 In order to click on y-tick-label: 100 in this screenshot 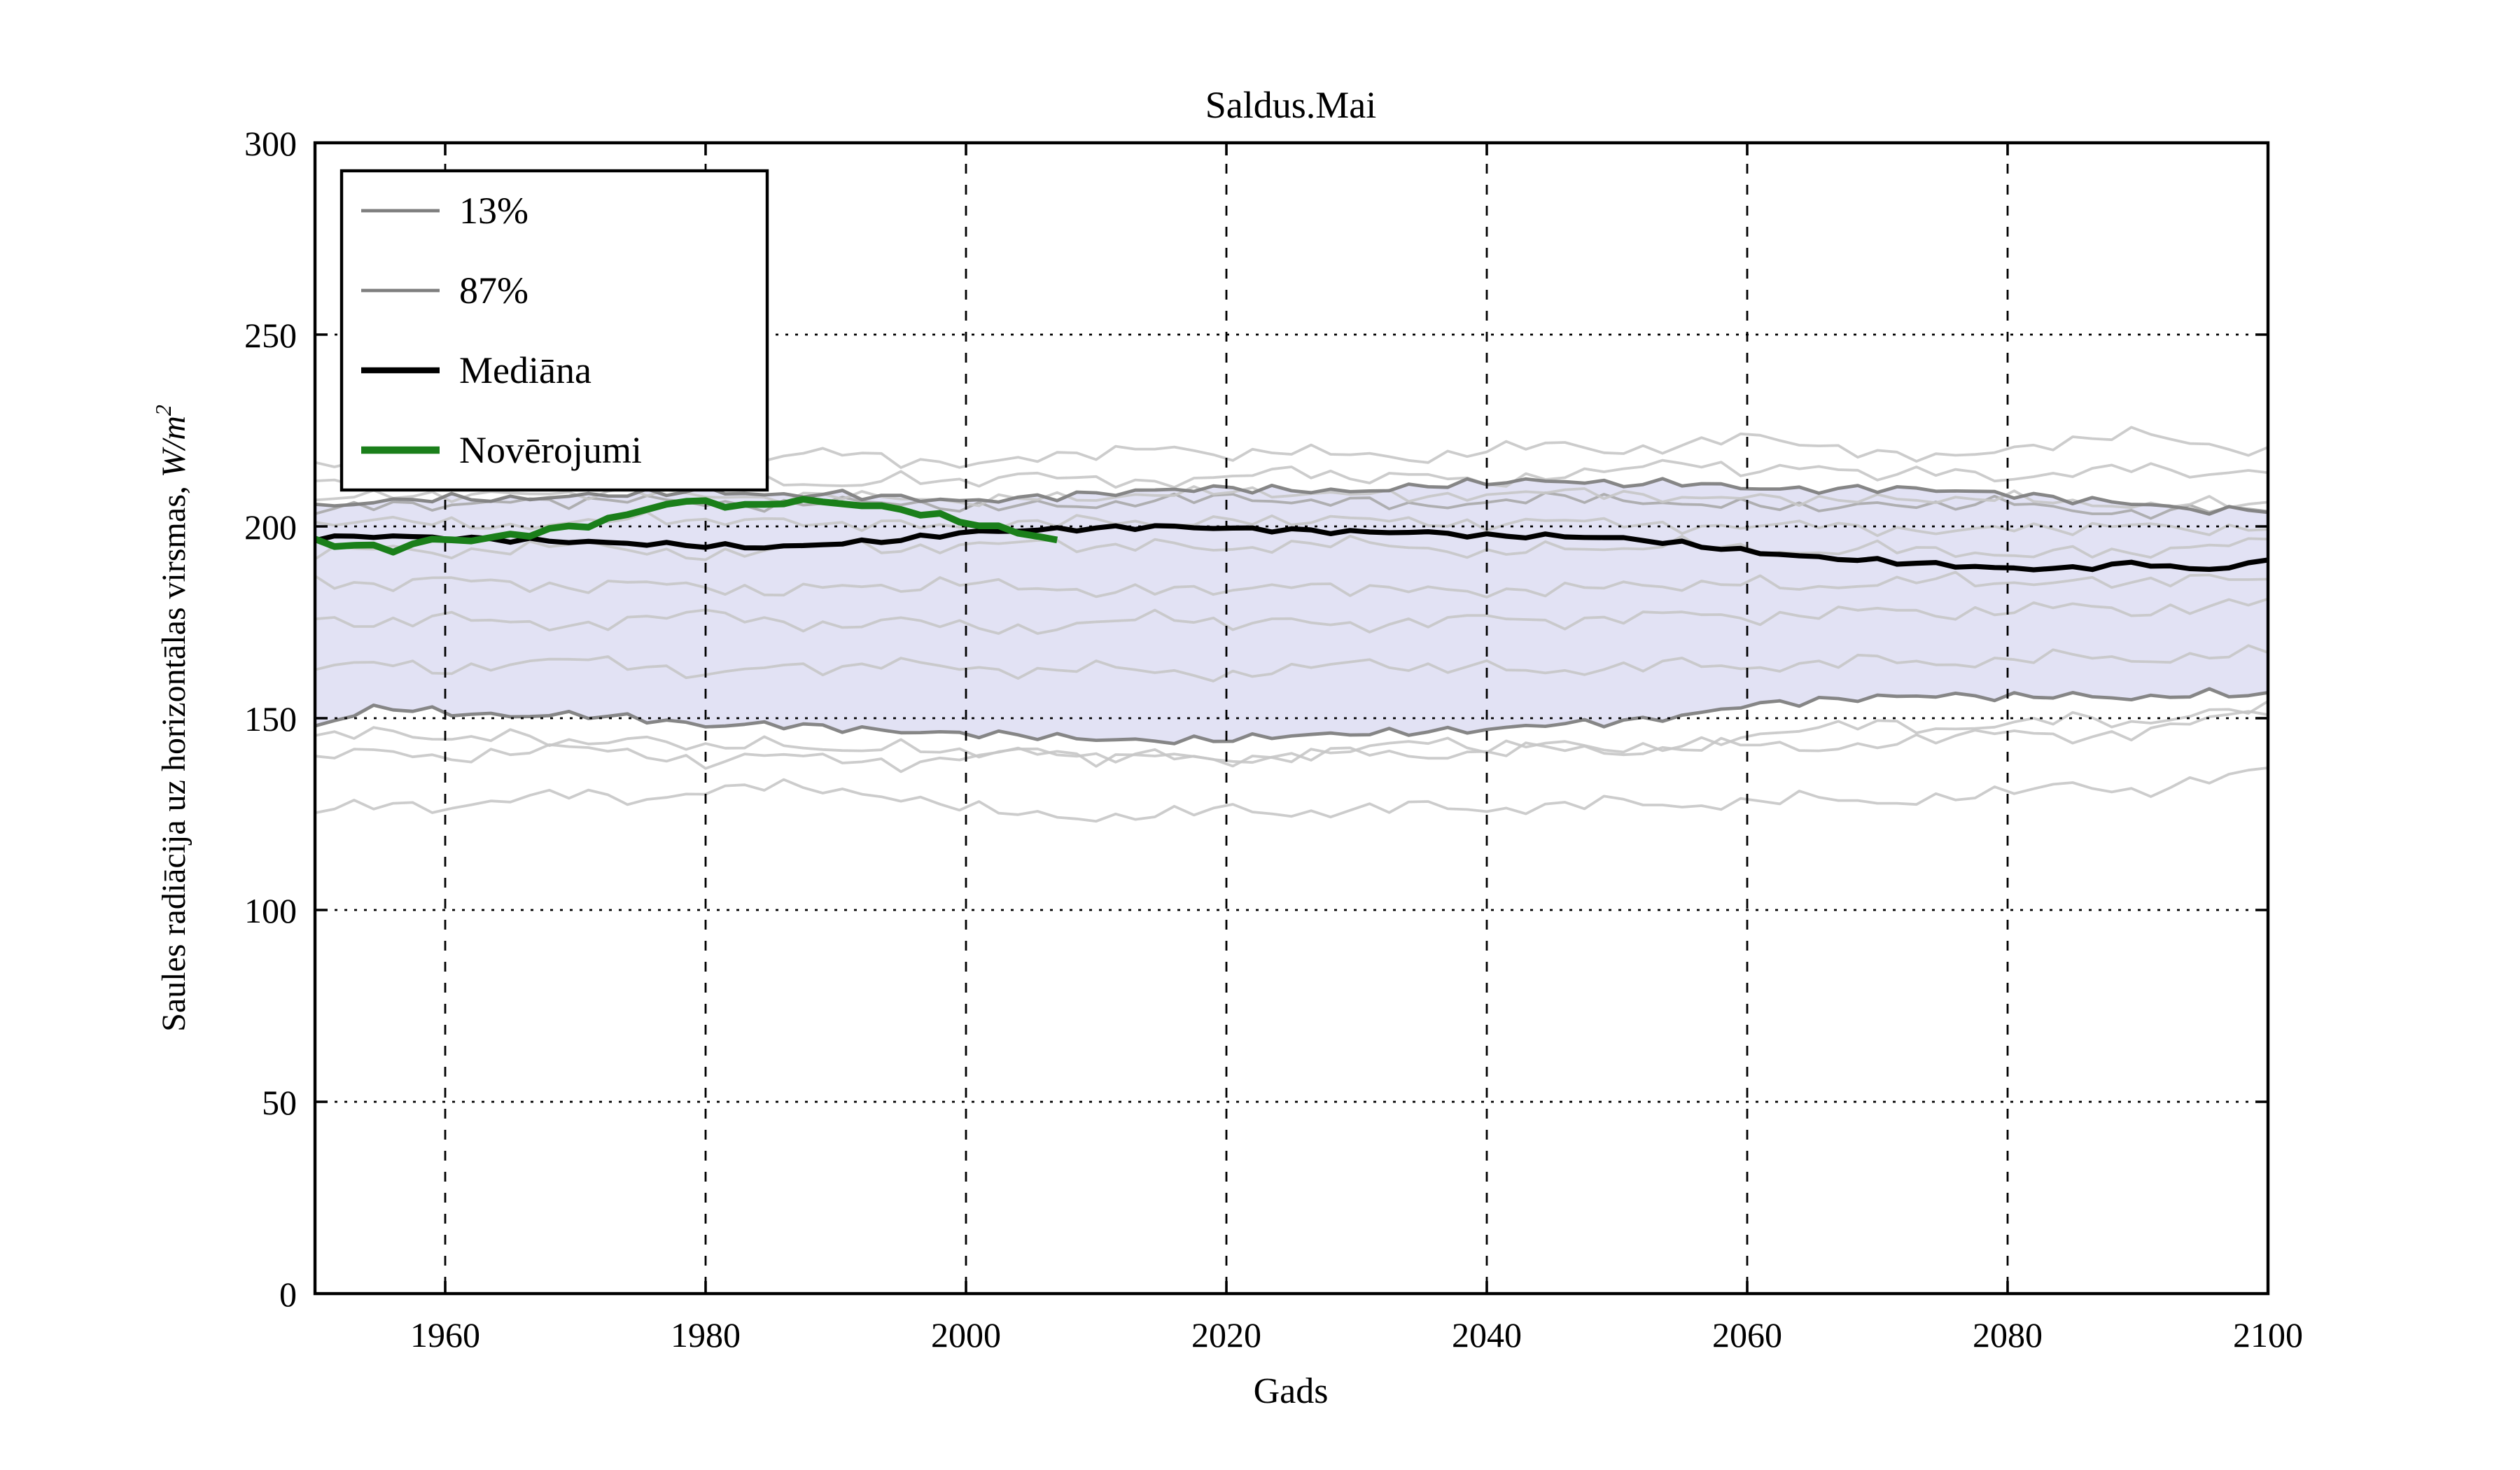, I will do `click(270, 910)`.